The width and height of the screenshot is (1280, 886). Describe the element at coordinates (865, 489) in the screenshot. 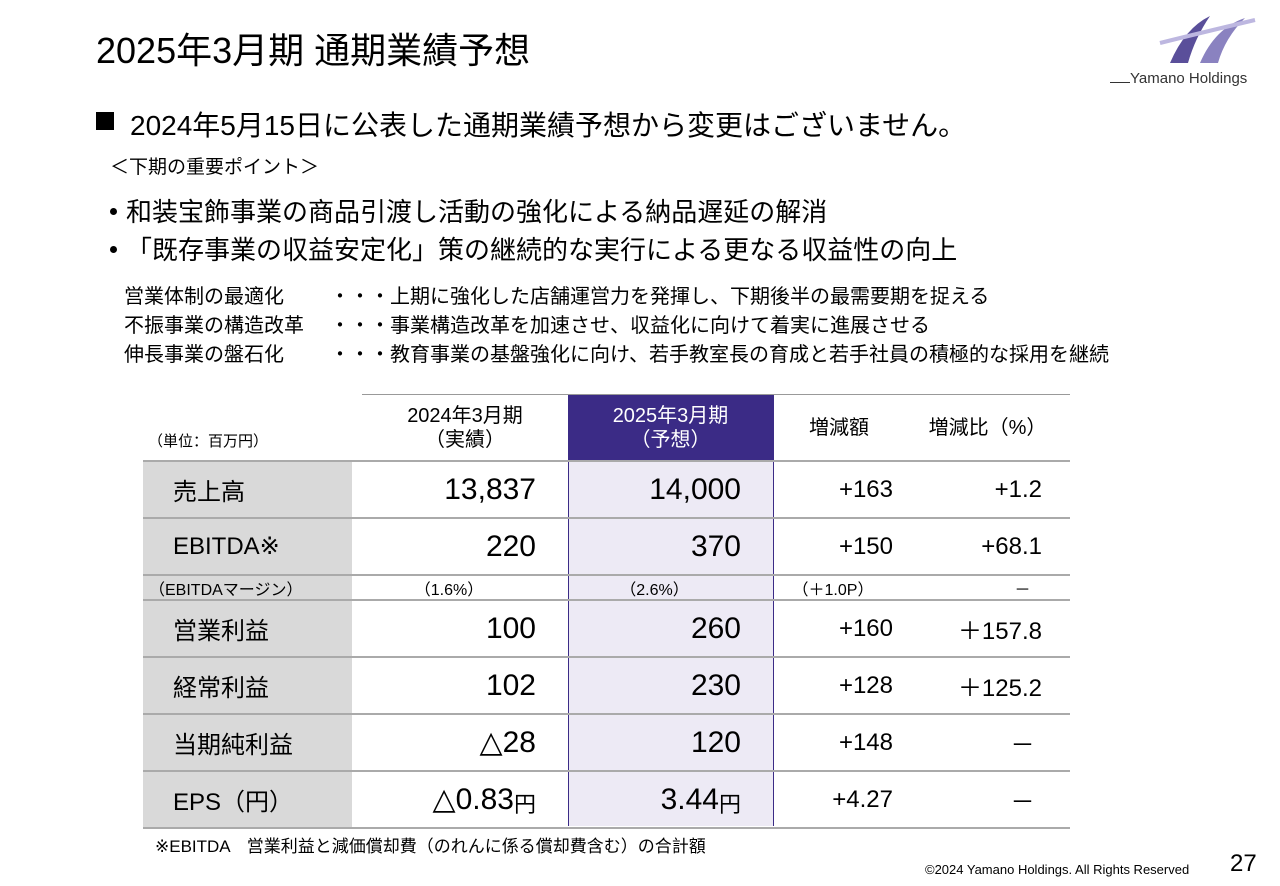

I see `cell: +163` at that location.